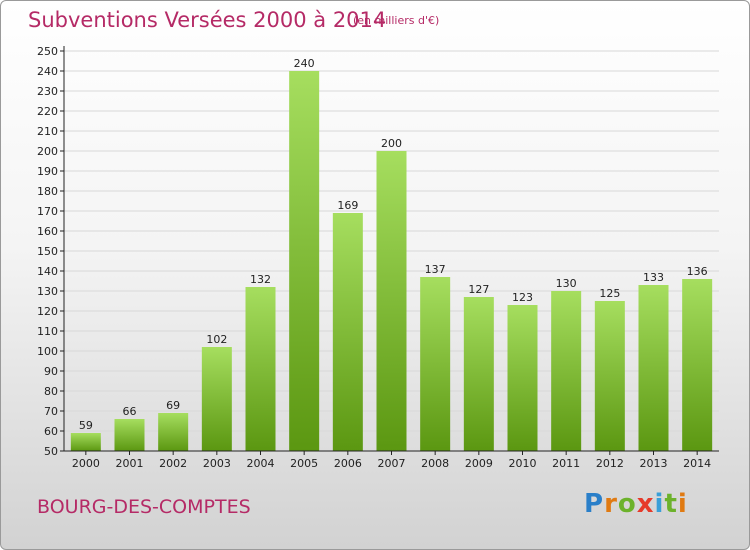 This screenshot has height=550, width=750. I want to click on x-tick-label: 2010, so click(523, 463).